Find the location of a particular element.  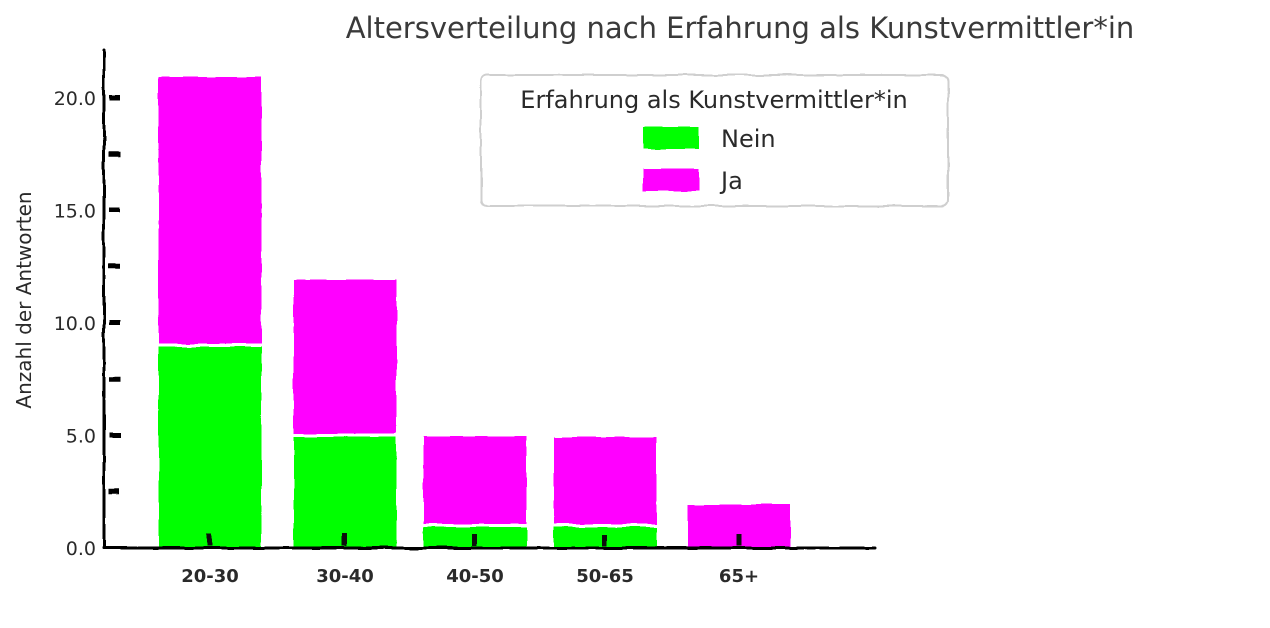

legend: Erfahrung als Kunstvermittler*in Nein Ja is located at coordinates (714, 140).